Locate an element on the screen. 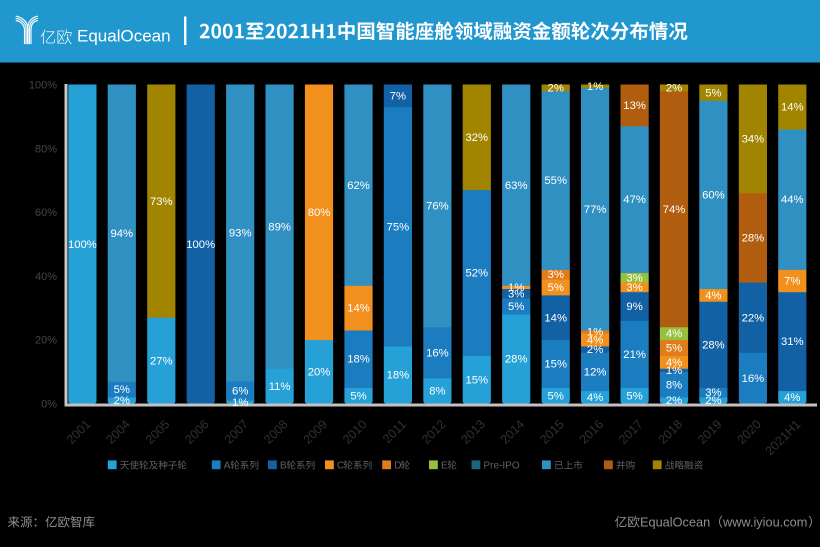  svg-text: 12% is located at coordinates (595, 373).